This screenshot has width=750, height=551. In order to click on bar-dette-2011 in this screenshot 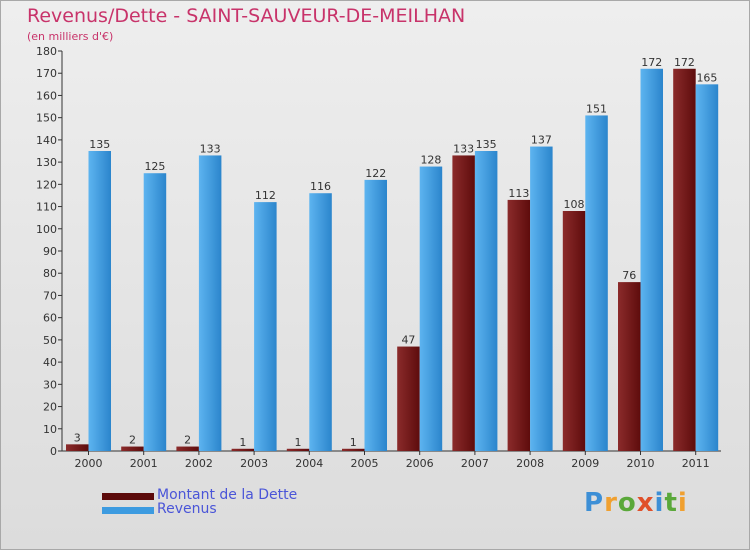, I will do `click(684, 260)`.